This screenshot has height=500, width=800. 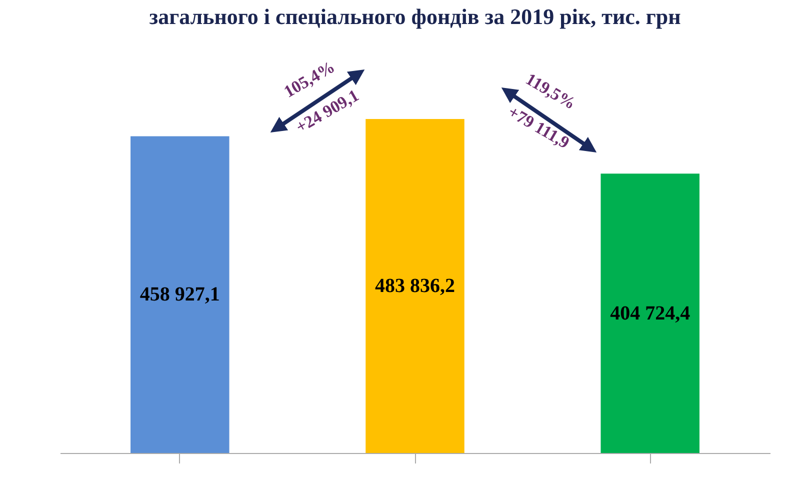 I want to click on data-label: 458 927,1, so click(x=180, y=295).